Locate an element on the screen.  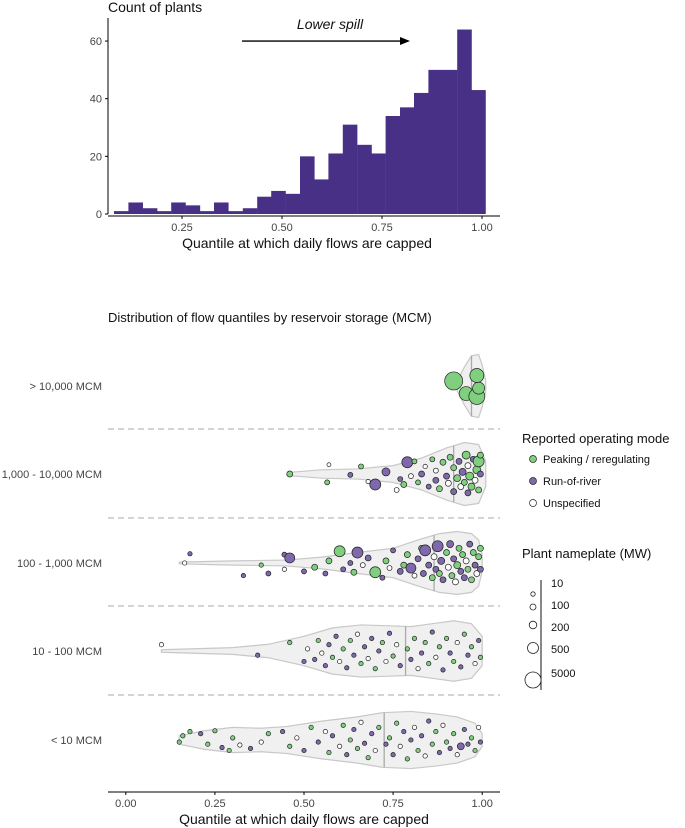
nameplate-legend: Plant nameplate (MW) 10 100 200 500 5000 is located at coordinates (586, 618).